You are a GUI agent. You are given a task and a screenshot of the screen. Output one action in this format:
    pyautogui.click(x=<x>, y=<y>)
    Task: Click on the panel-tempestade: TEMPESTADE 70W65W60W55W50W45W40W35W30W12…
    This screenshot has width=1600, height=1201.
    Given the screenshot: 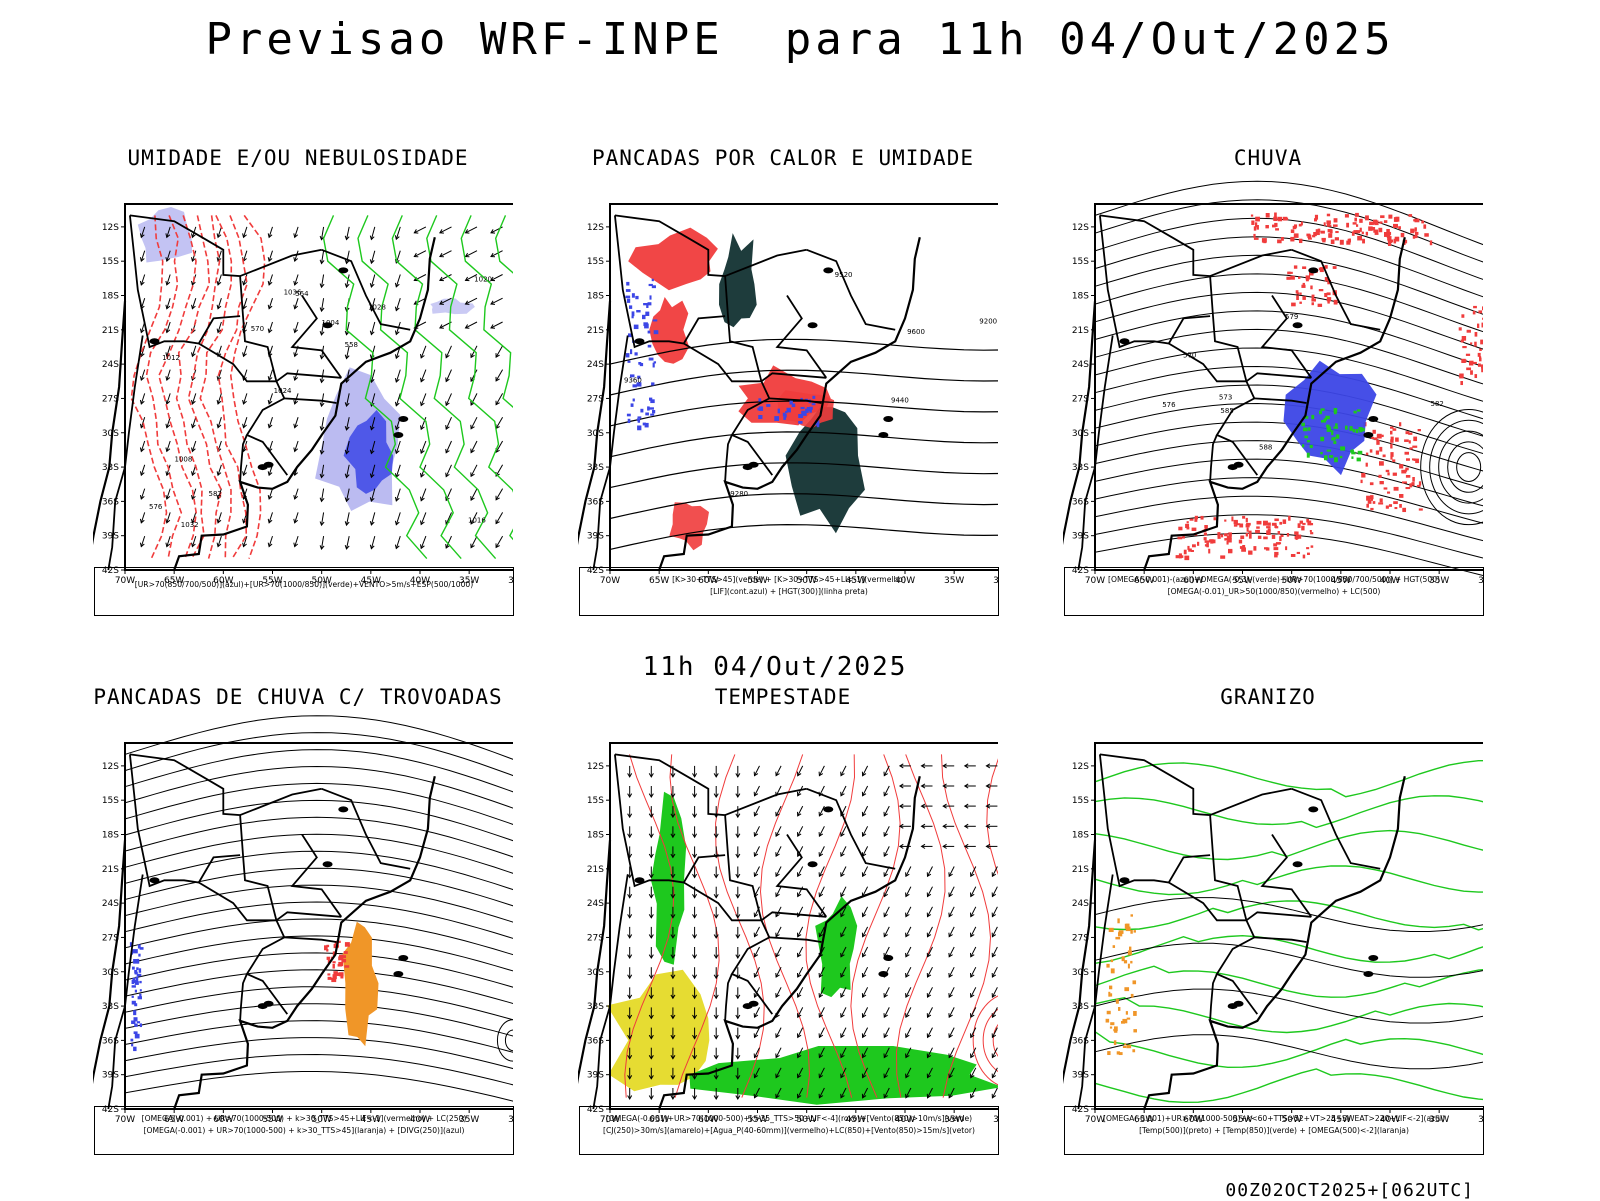 What is the action you would take?
    pyautogui.click(x=783, y=925)
    